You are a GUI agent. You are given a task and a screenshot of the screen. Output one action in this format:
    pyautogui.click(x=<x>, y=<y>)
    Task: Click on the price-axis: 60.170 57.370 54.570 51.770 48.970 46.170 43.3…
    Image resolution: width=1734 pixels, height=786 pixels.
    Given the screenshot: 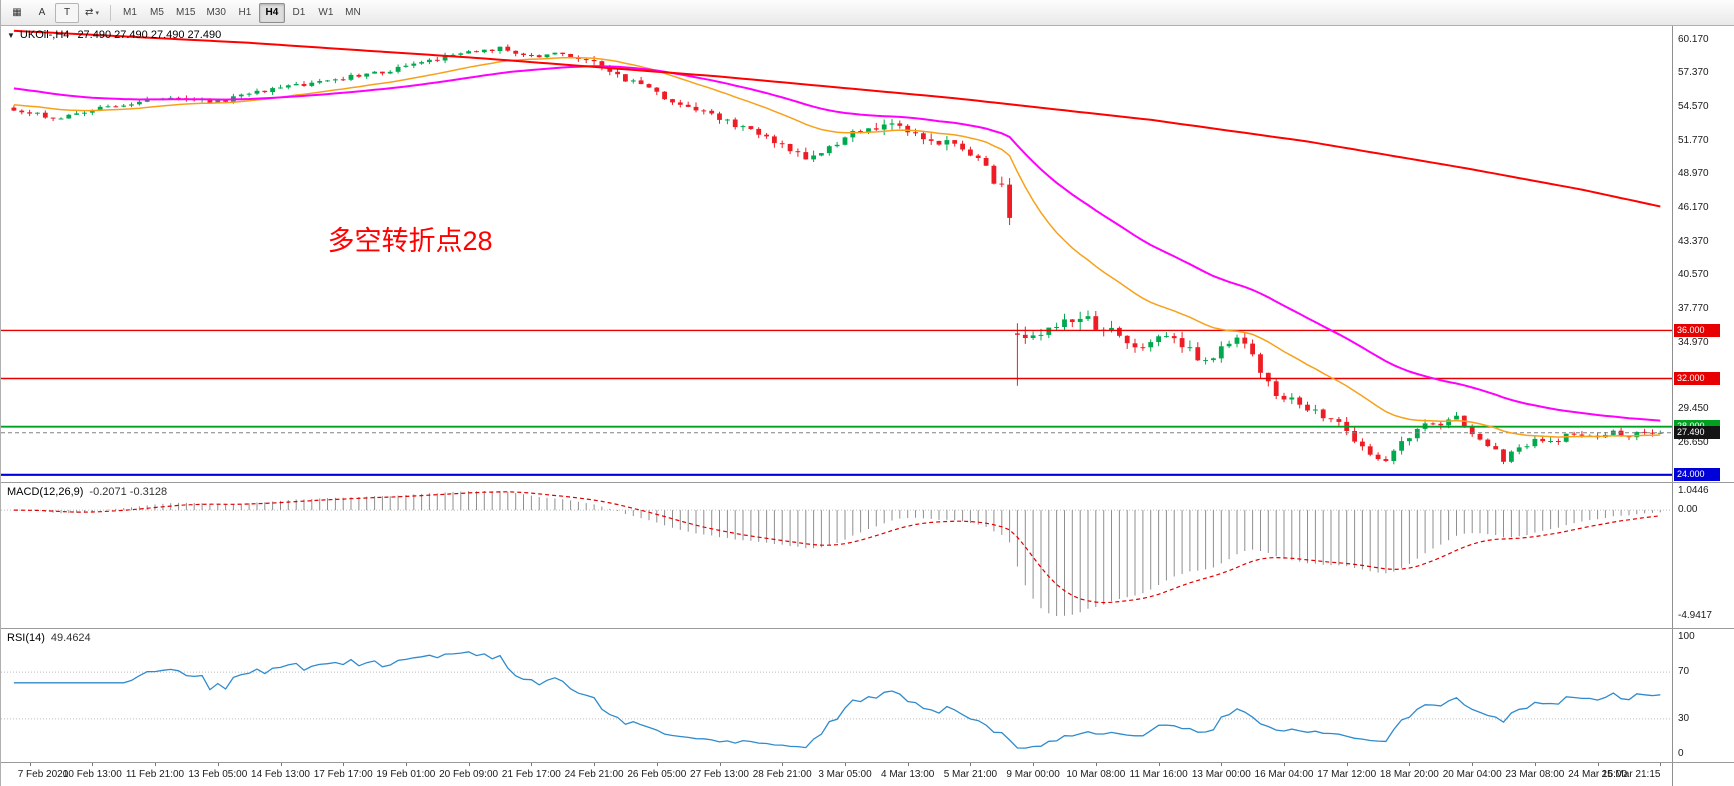 What is the action you would take?
    pyautogui.click(x=1703, y=254)
    